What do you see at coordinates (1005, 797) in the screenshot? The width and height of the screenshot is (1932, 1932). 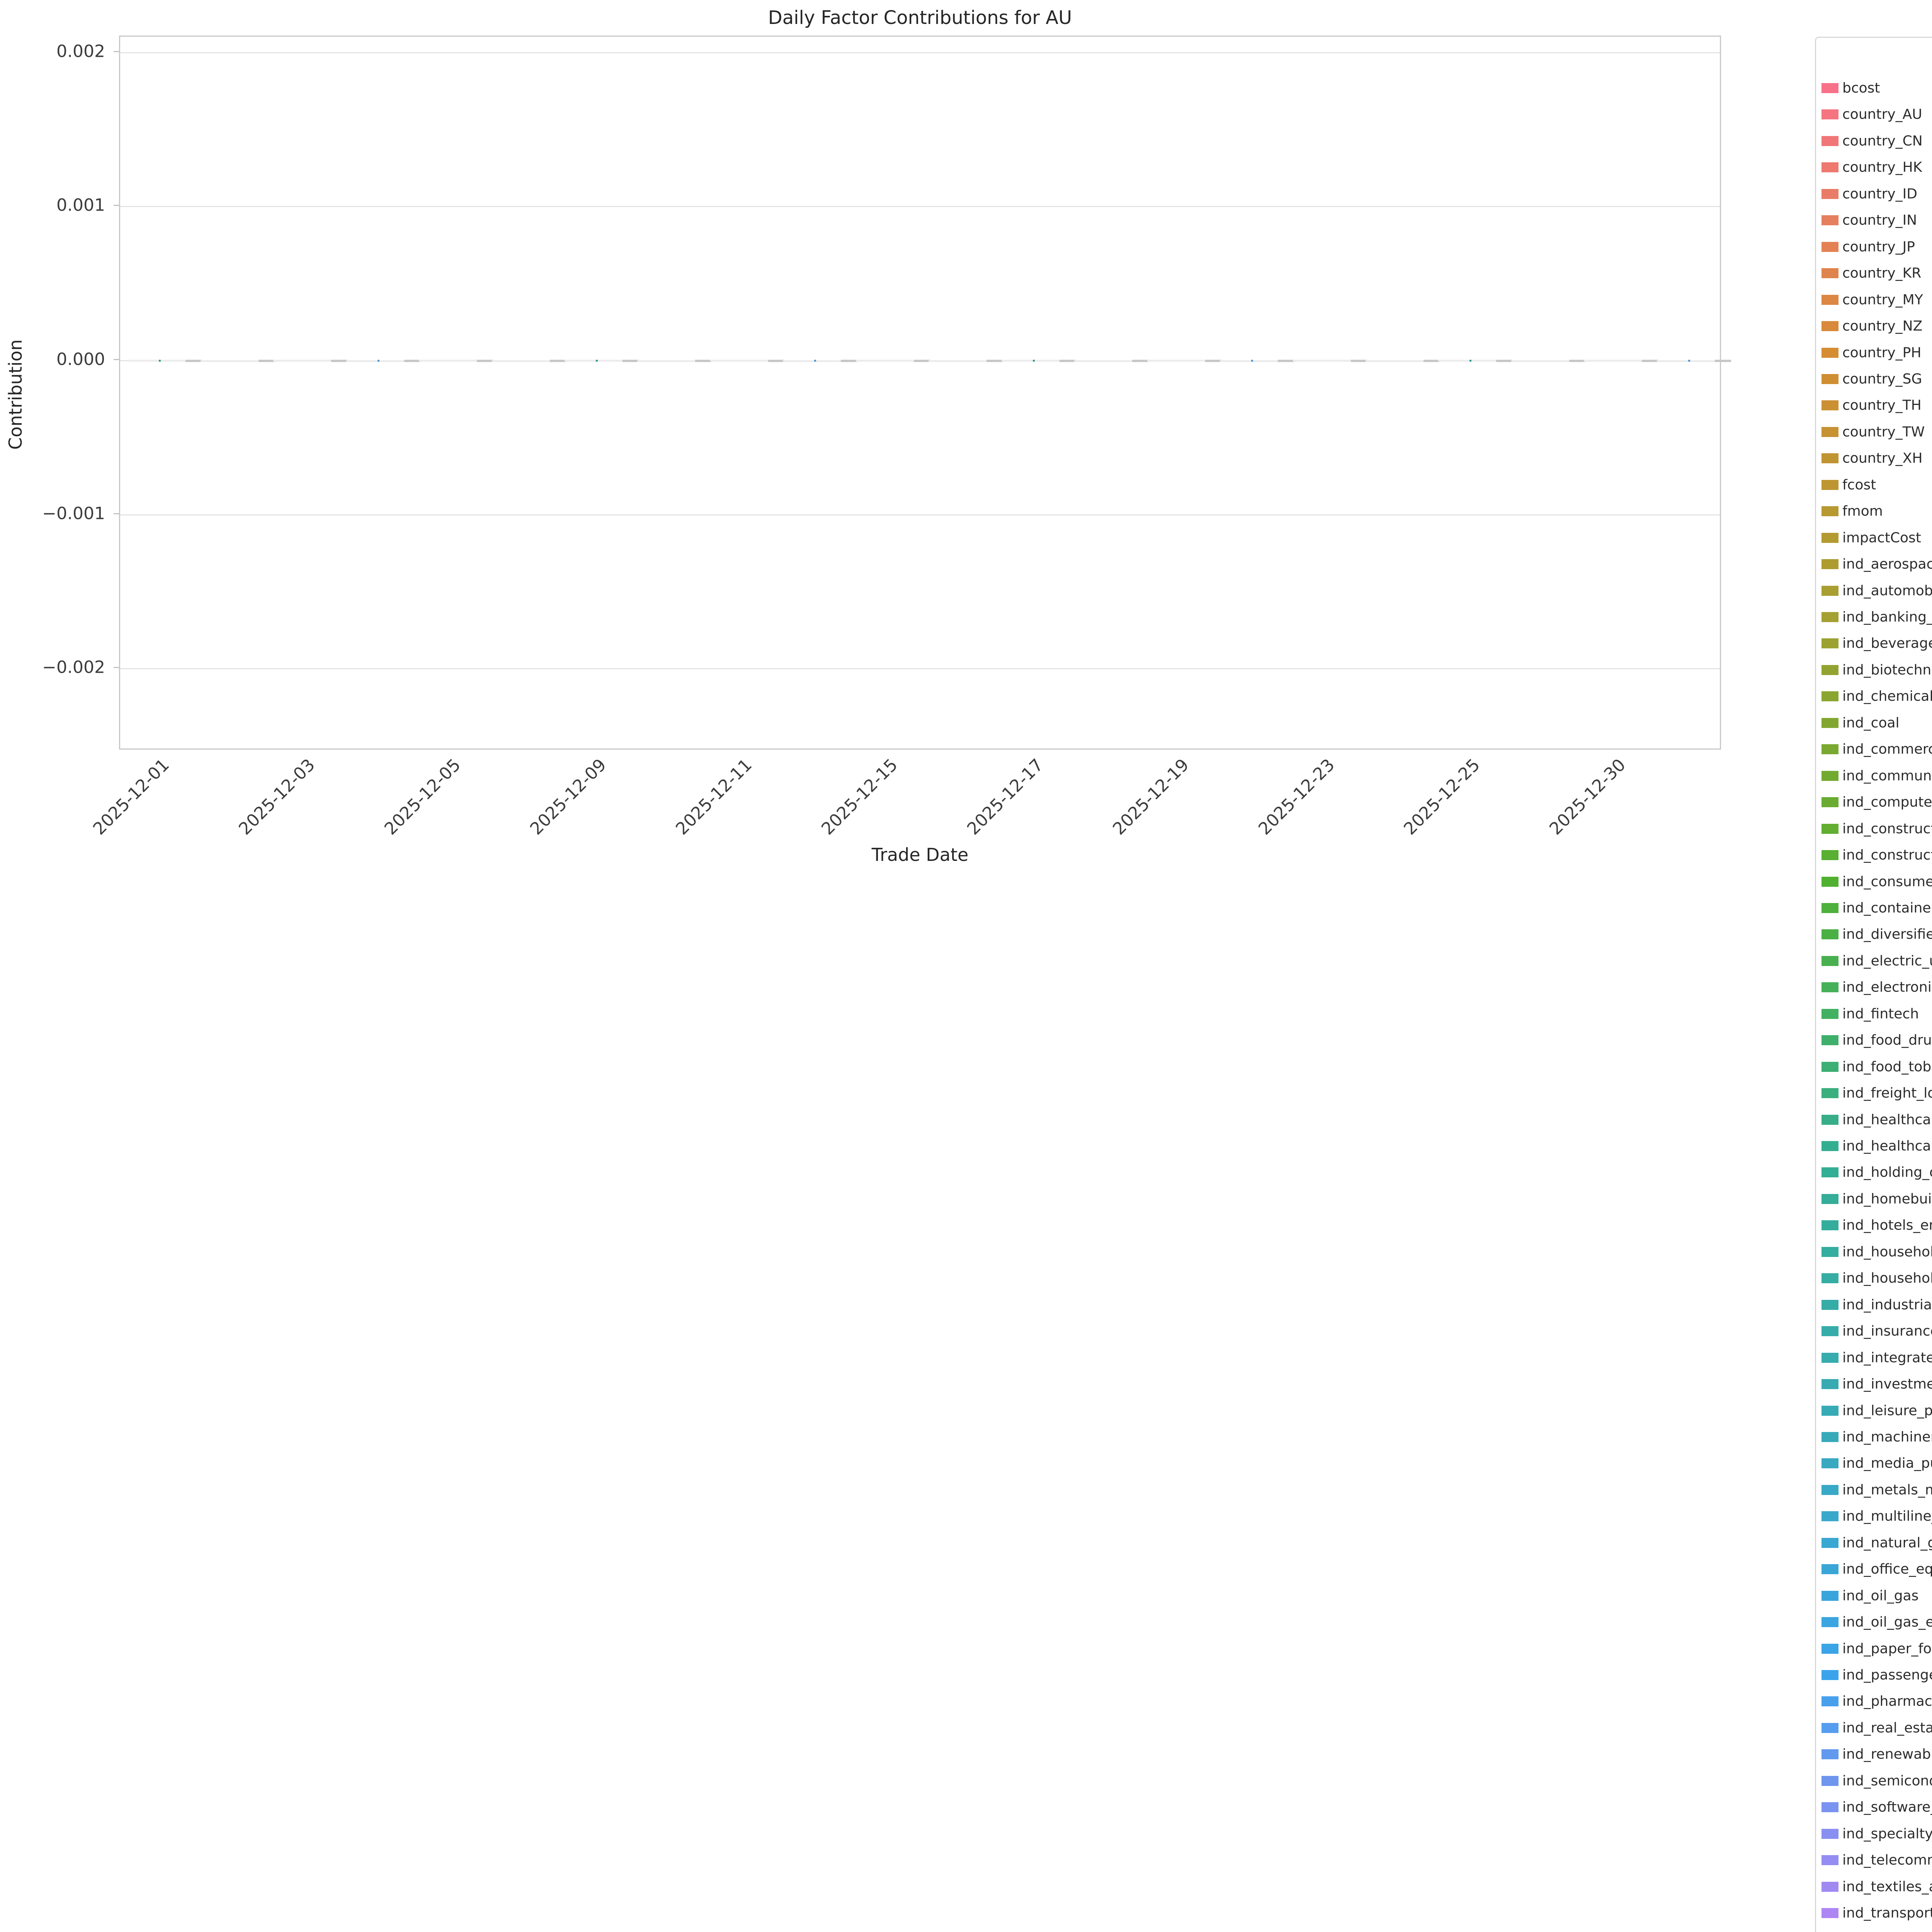 I see `x-tick-label: 2025-12-17` at bounding box center [1005, 797].